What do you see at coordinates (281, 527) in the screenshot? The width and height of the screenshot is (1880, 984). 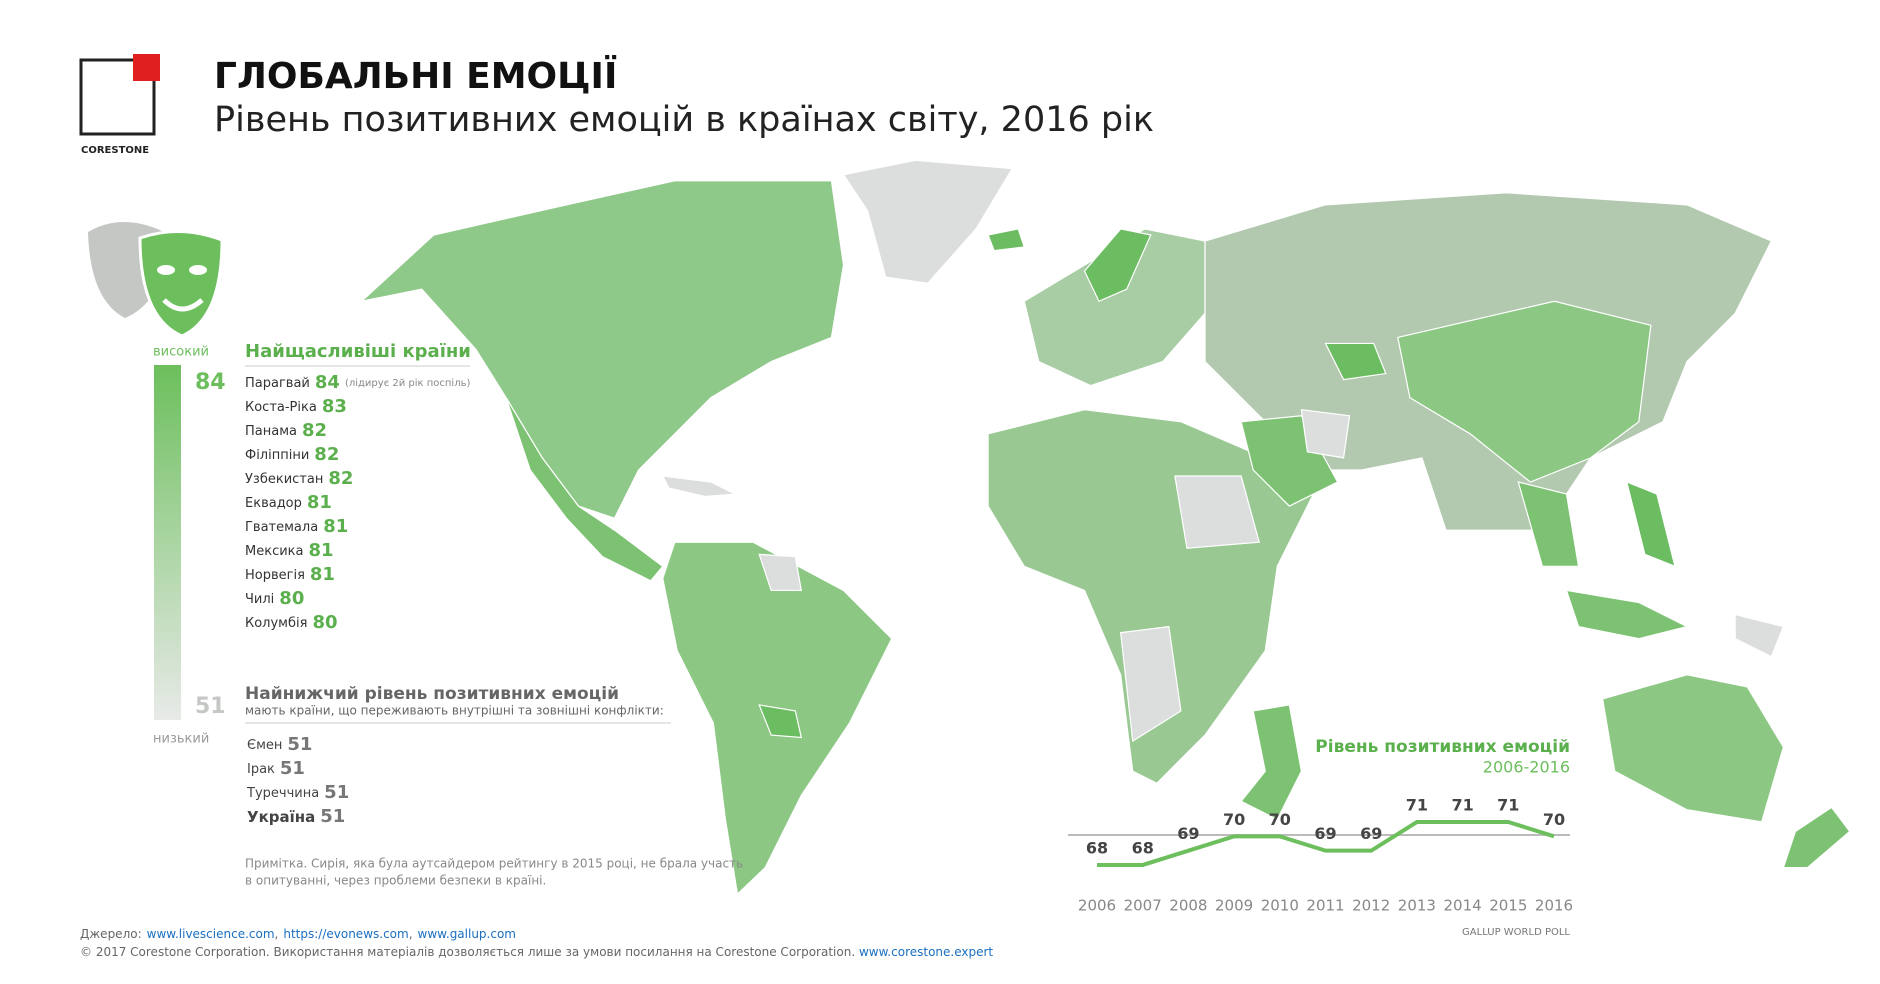 I see `country-name: Гватемала` at bounding box center [281, 527].